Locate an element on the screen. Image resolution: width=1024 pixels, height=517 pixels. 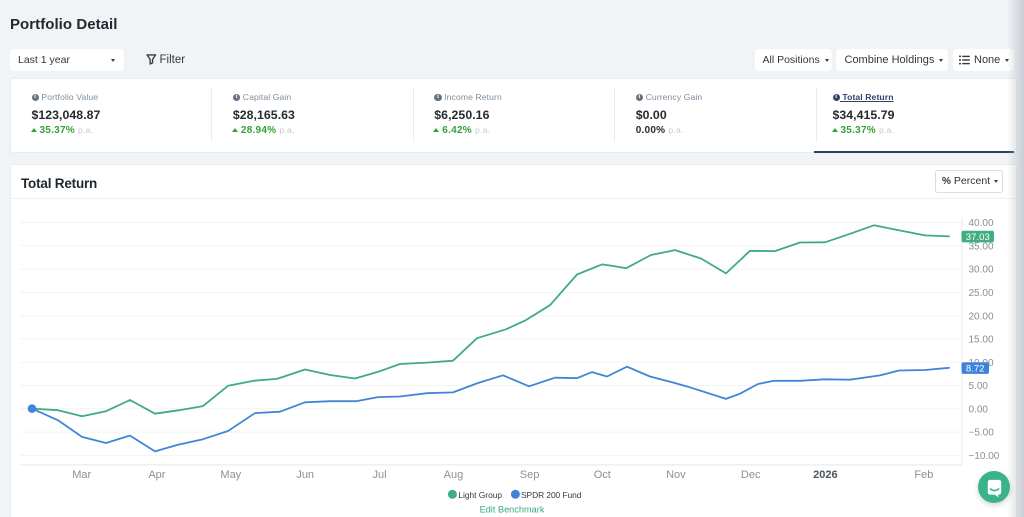
svg-text: Light Group is located at coordinates (480, 495).